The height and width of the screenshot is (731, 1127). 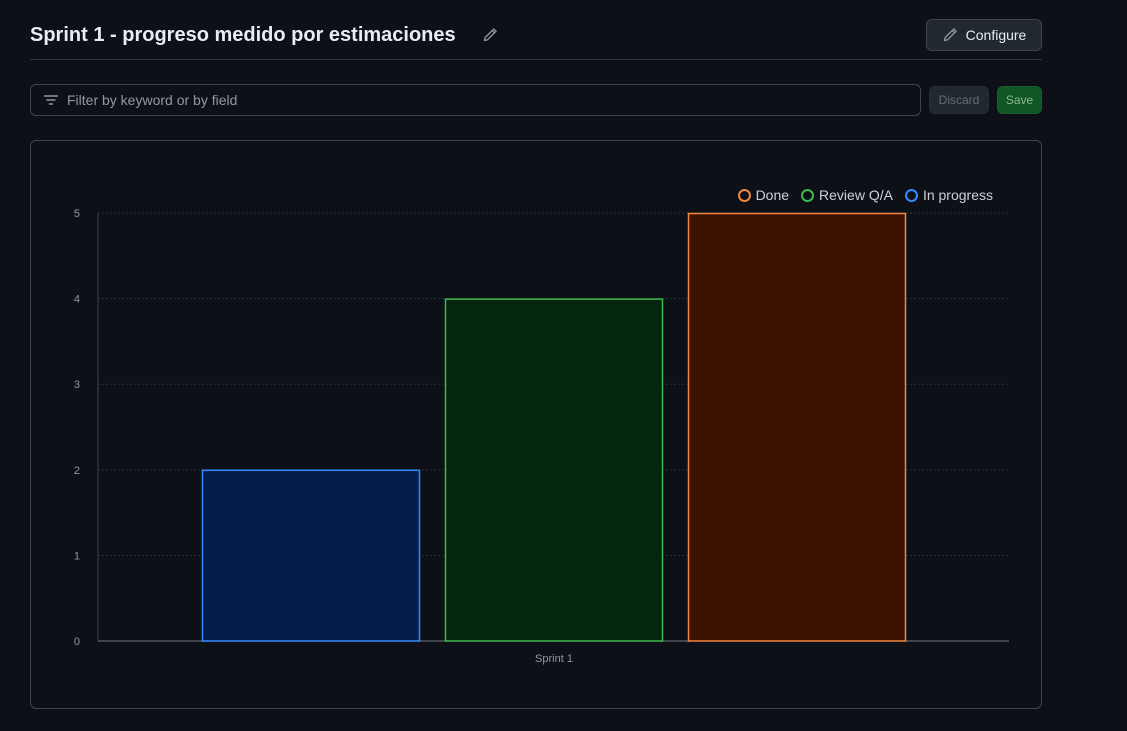 What do you see at coordinates (996, 35) in the screenshot?
I see `configure-label: Configure` at bounding box center [996, 35].